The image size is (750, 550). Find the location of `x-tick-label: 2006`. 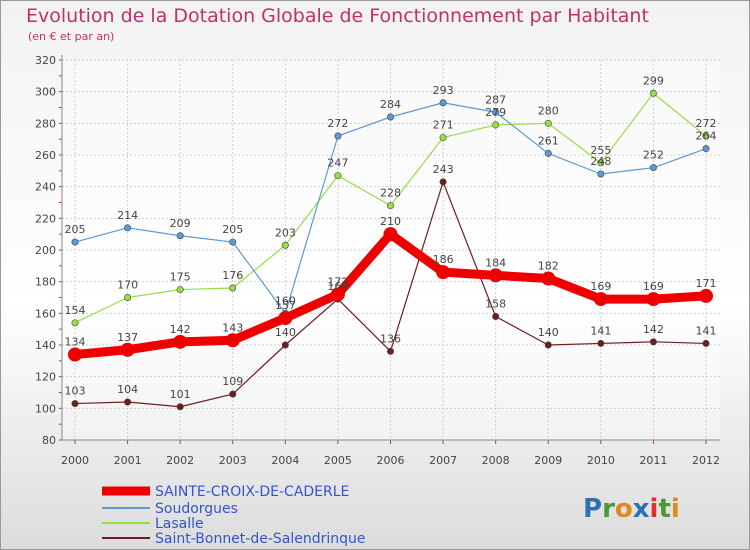

x-tick-label: 2006 is located at coordinates (391, 460).